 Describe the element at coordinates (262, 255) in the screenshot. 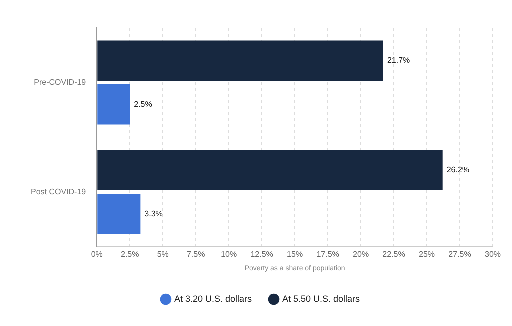

I see `x-tick-label: 12.5%` at that location.